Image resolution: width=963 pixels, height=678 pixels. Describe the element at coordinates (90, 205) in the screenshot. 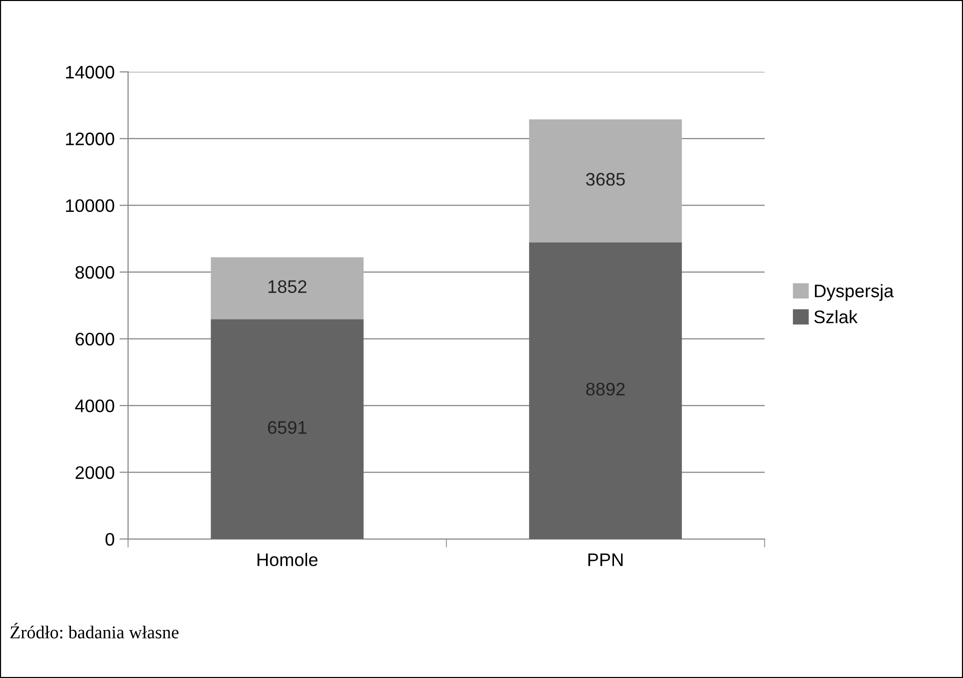

I see `y-tick-label: 10000` at that location.